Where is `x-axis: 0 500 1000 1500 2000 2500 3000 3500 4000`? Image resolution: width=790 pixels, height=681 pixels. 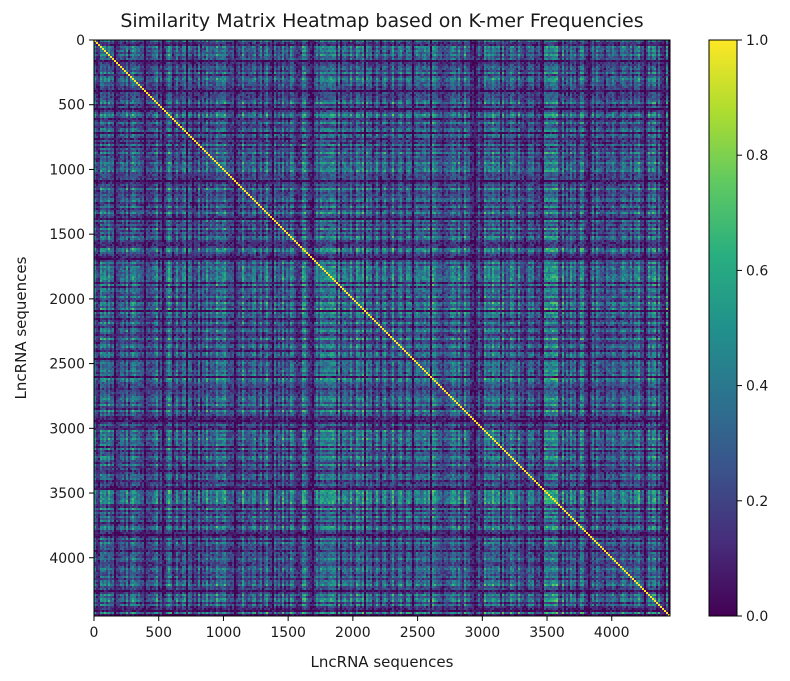 x-axis: 0 500 1000 1500 2000 2500 3000 3500 4000 is located at coordinates (360, 628).